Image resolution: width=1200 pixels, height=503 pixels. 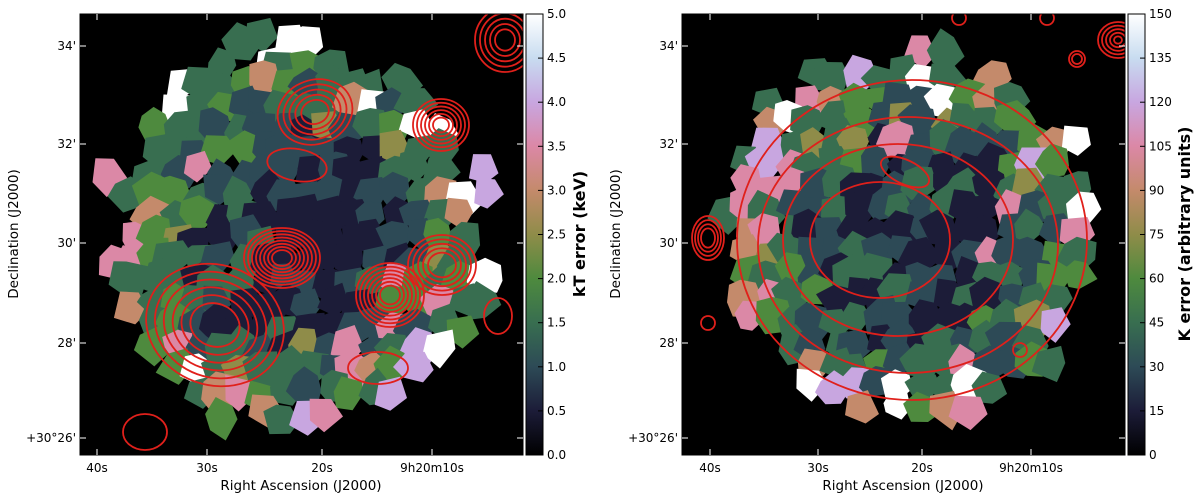 I want to click on right-ytick-label: 30', so click(x=668, y=243).